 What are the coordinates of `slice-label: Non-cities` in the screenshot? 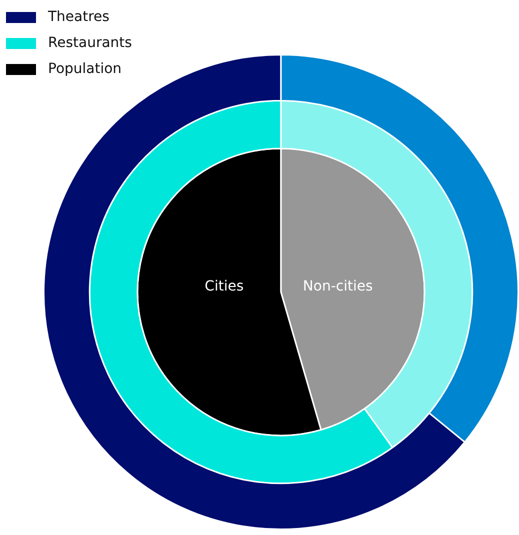 It's located at (337, 286).